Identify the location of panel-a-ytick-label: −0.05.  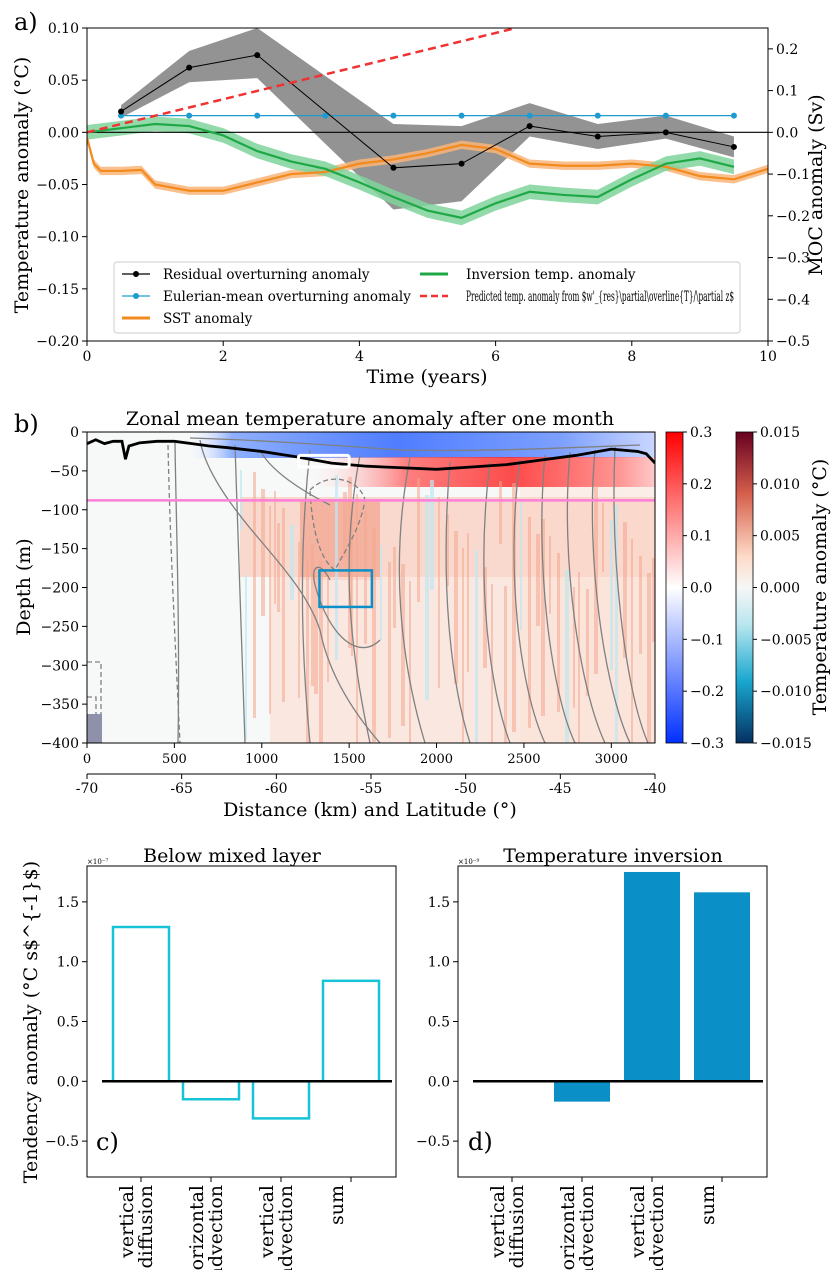
(57, 186).